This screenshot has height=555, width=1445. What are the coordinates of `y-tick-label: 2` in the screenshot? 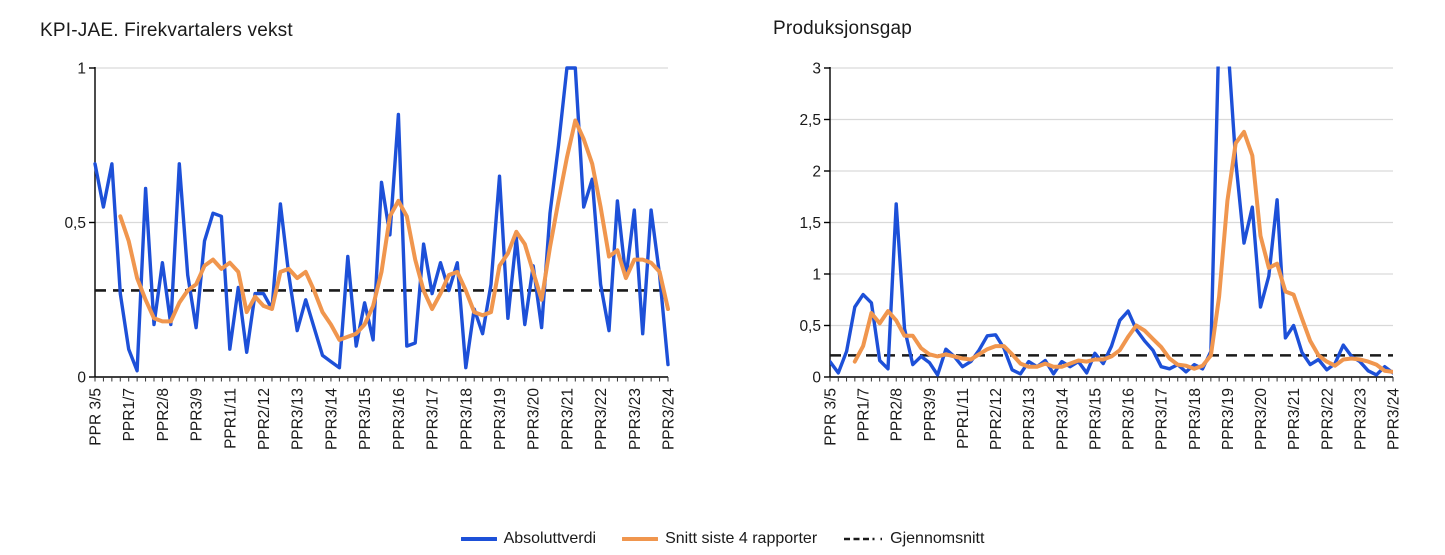 It's located at (816, 172).